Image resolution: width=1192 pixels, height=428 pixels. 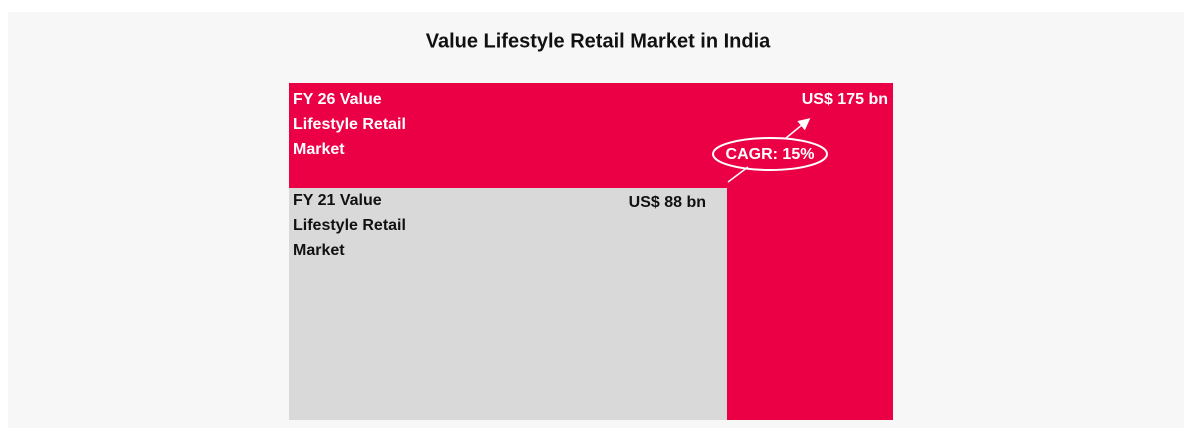 What do you see at coordinates (798, 128) in the screenshot?
I see `arrow-head` at bounding box center [798, 128].